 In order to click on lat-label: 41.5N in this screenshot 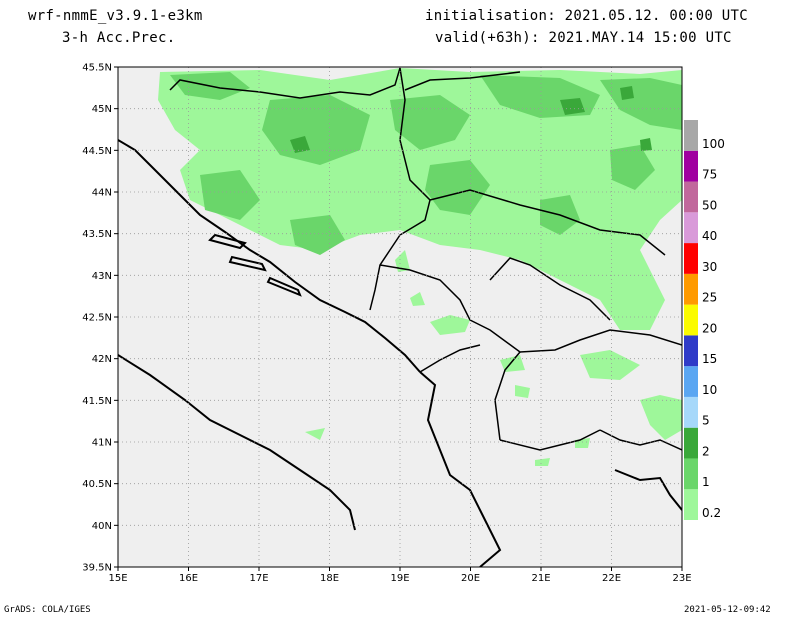, I will do `click(97, 401)`.